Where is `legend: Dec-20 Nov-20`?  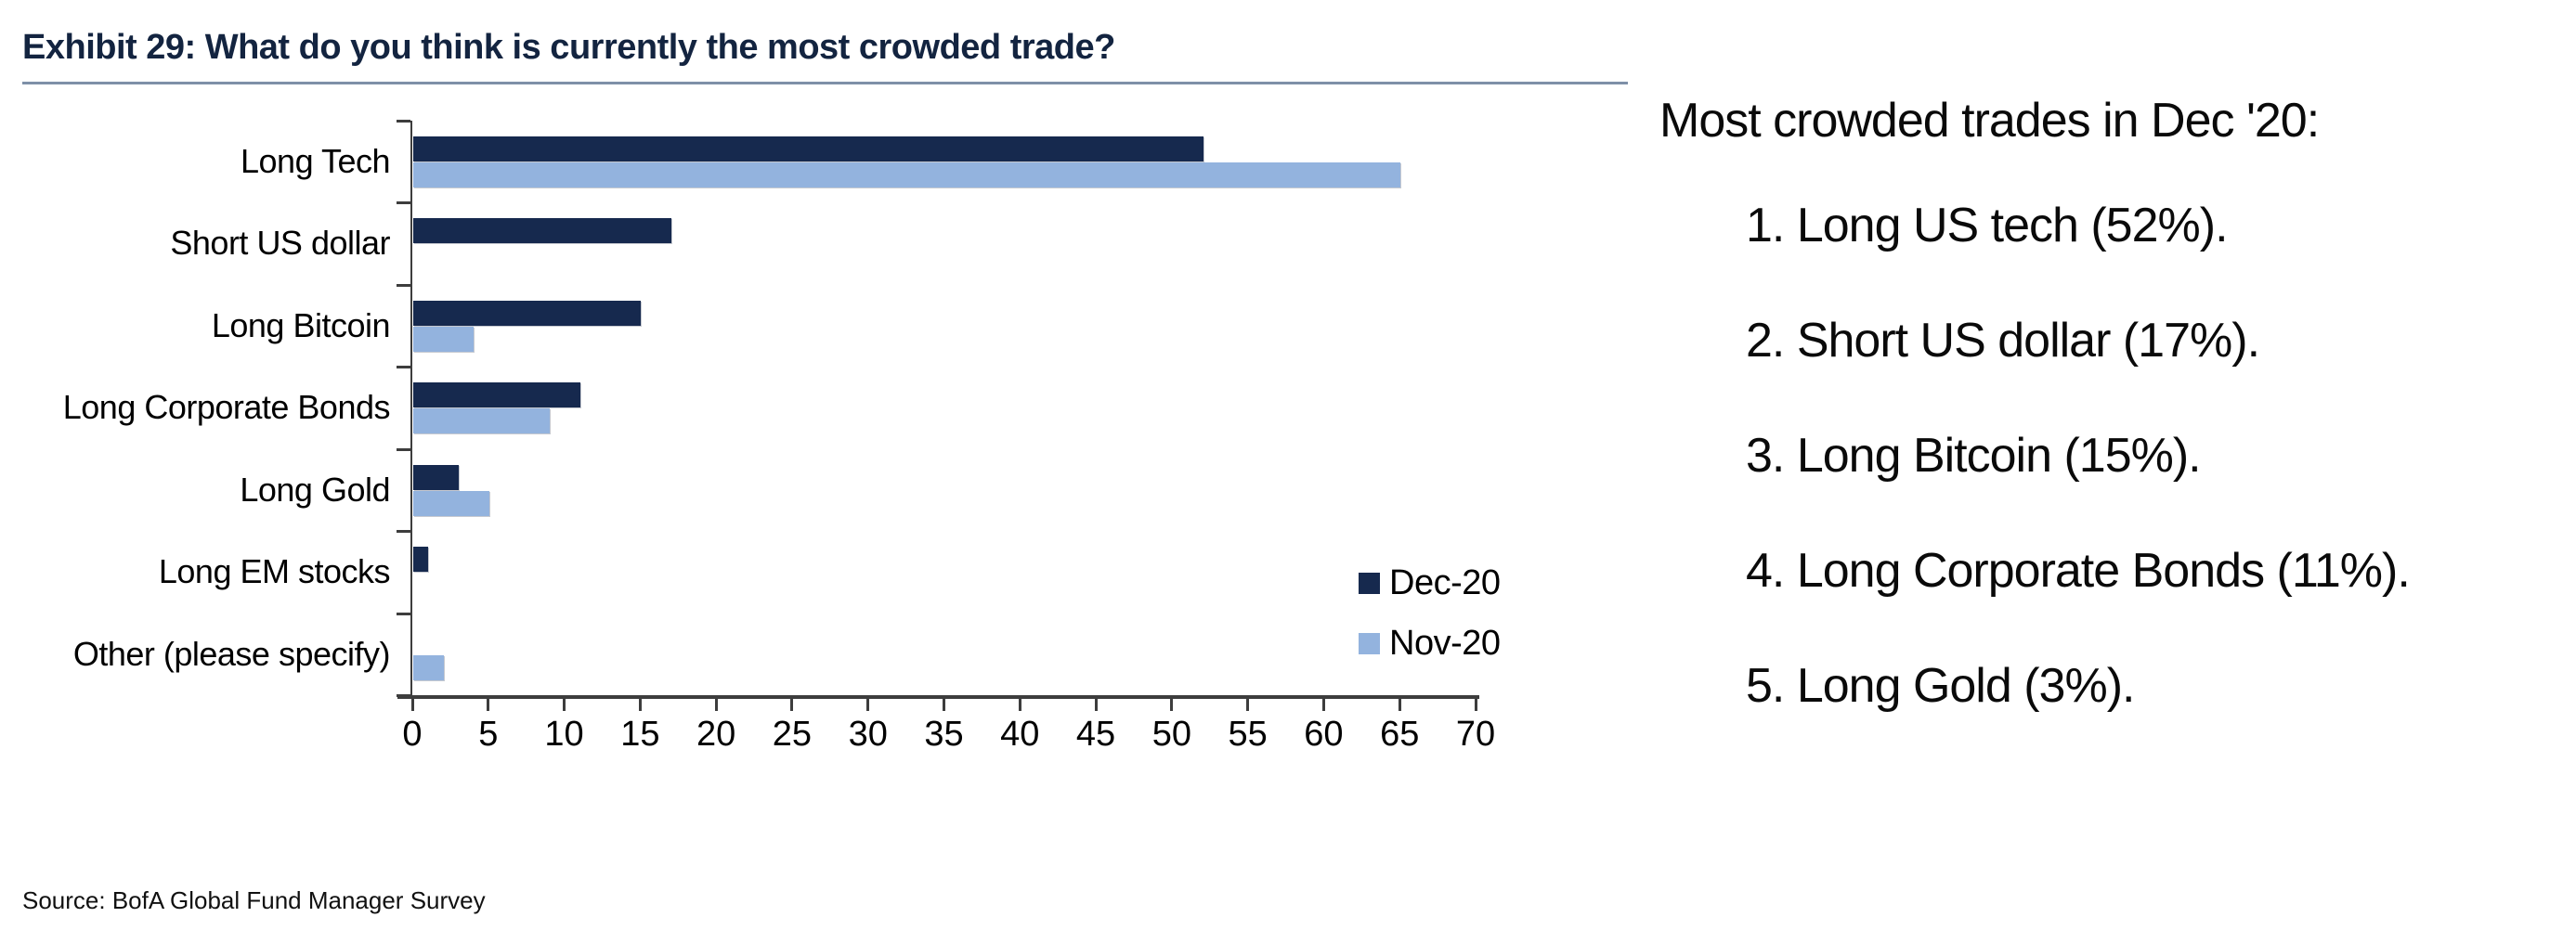 legend: Dec-20 Nov-20 is located at coordinates (1479, 623).